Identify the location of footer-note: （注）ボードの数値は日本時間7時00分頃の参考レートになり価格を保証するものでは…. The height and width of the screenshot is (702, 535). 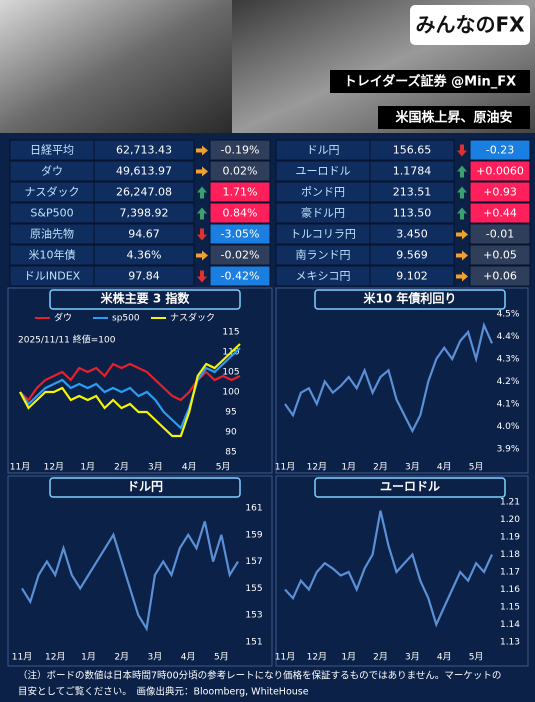
(259, 676).